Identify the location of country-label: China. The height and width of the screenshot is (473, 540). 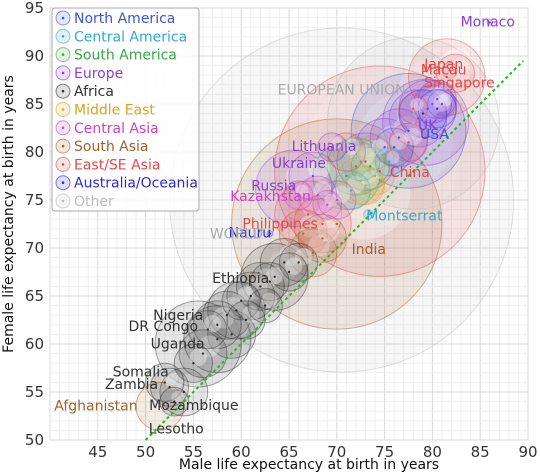
(410, 173).